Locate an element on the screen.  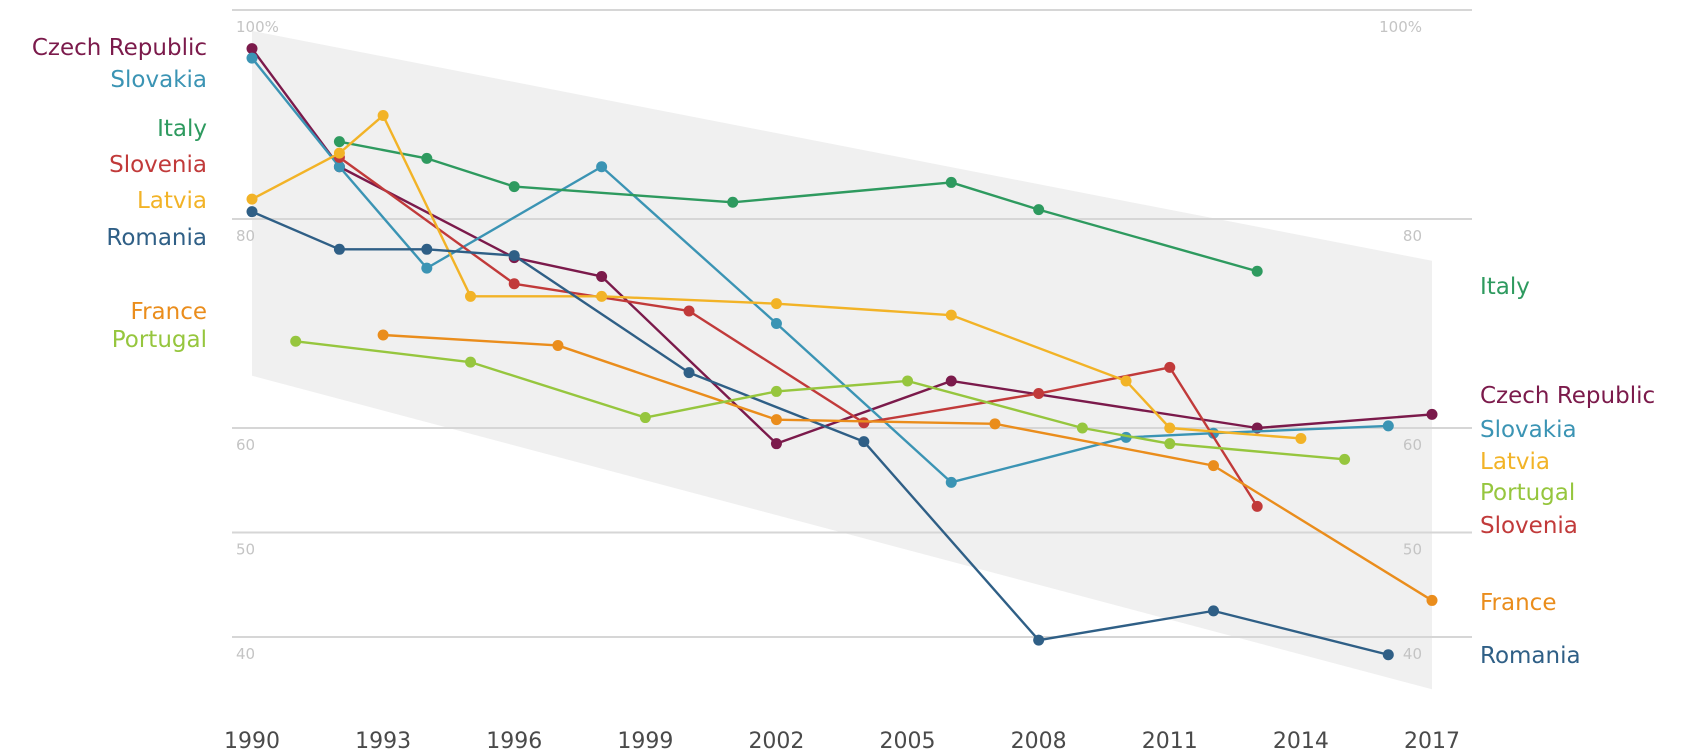
data-point-latvia-1995 is located at coordinates (471, 296).